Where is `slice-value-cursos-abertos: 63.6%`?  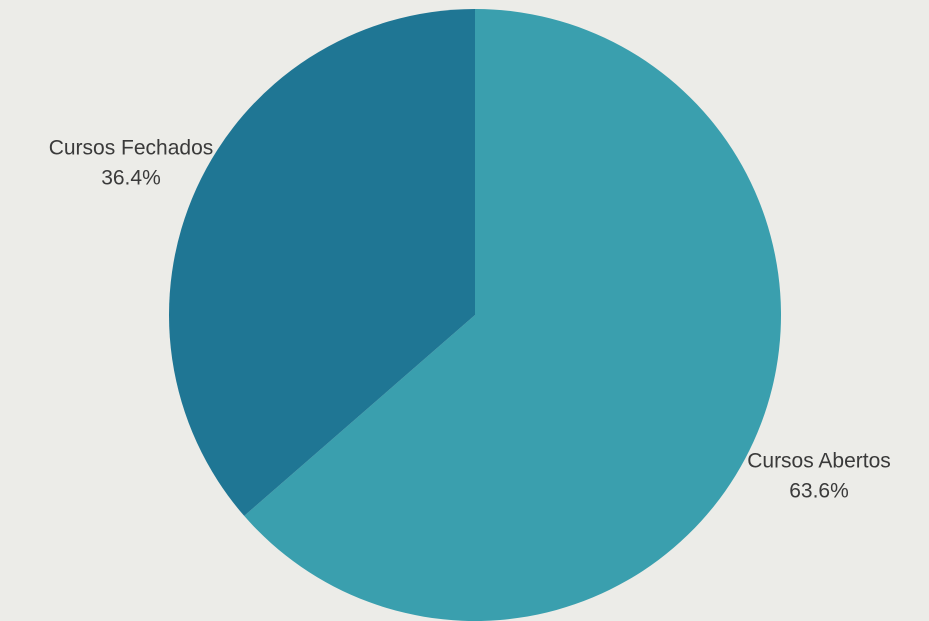
slice-value-cursos-abertos: 63.6% is located at coordinates (819, 491).